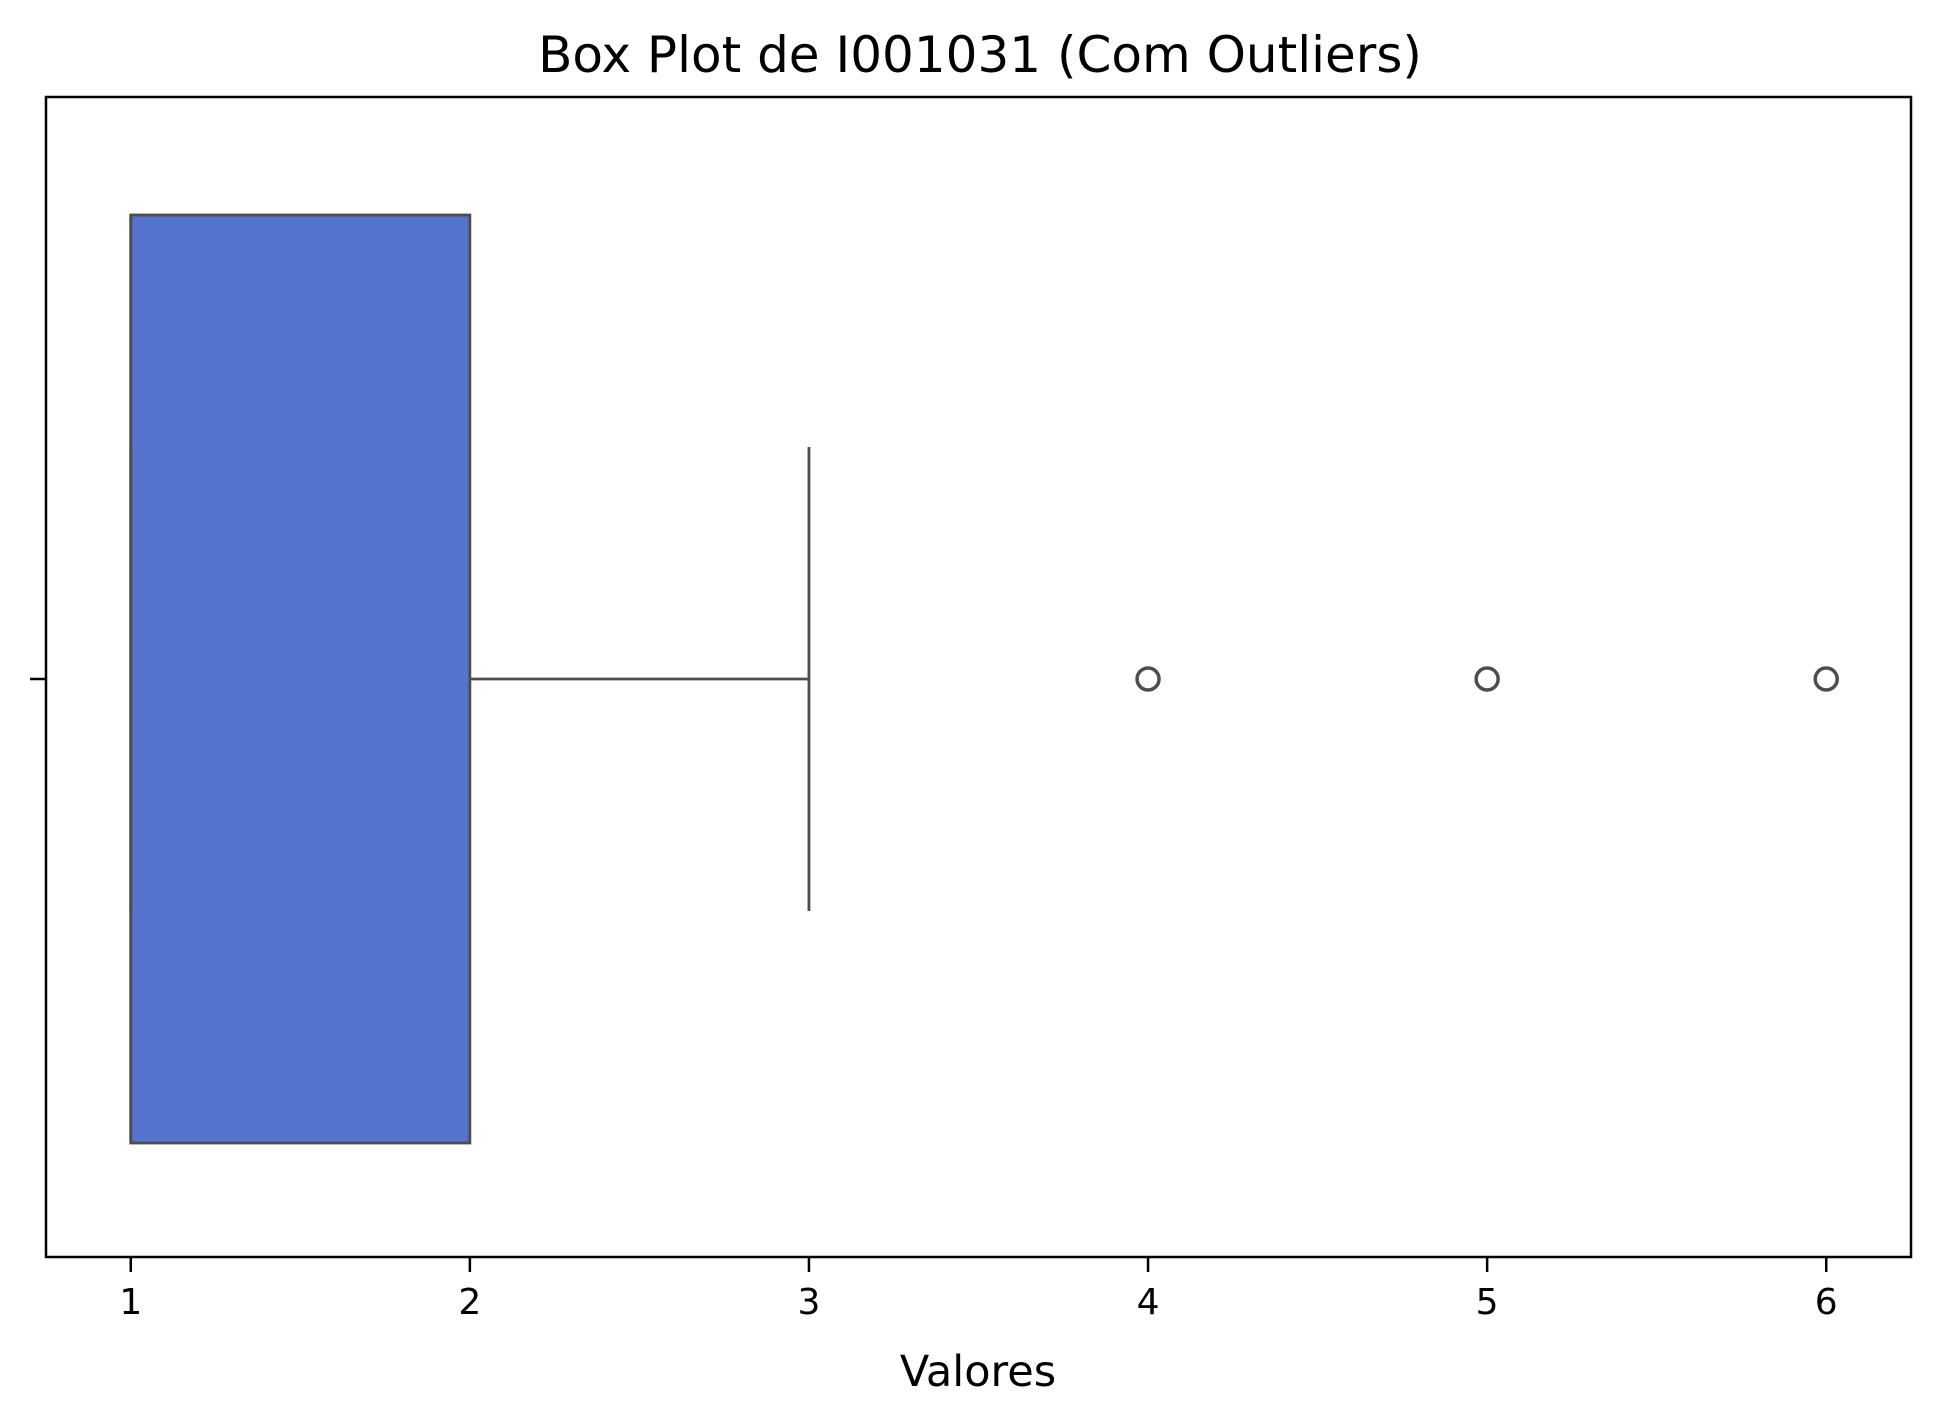 Image resolution: width=1934 pixels, height=1420 pixels. I want to click on x-axis-label: Valores, so click(978, 1372).